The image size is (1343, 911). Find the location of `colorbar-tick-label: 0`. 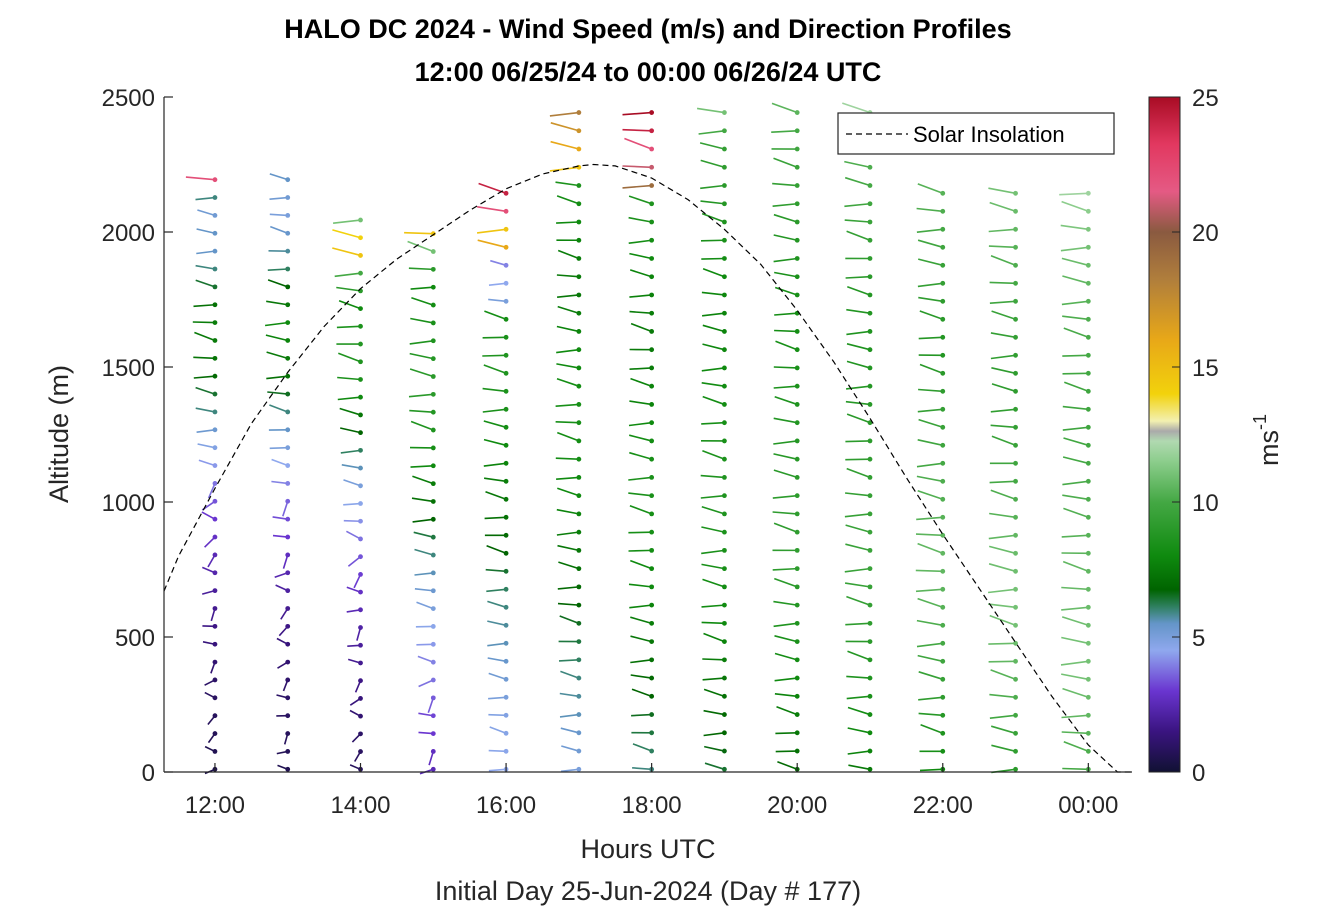

colorbar-tick-label: 0 is located at coordinates (1198, 773).